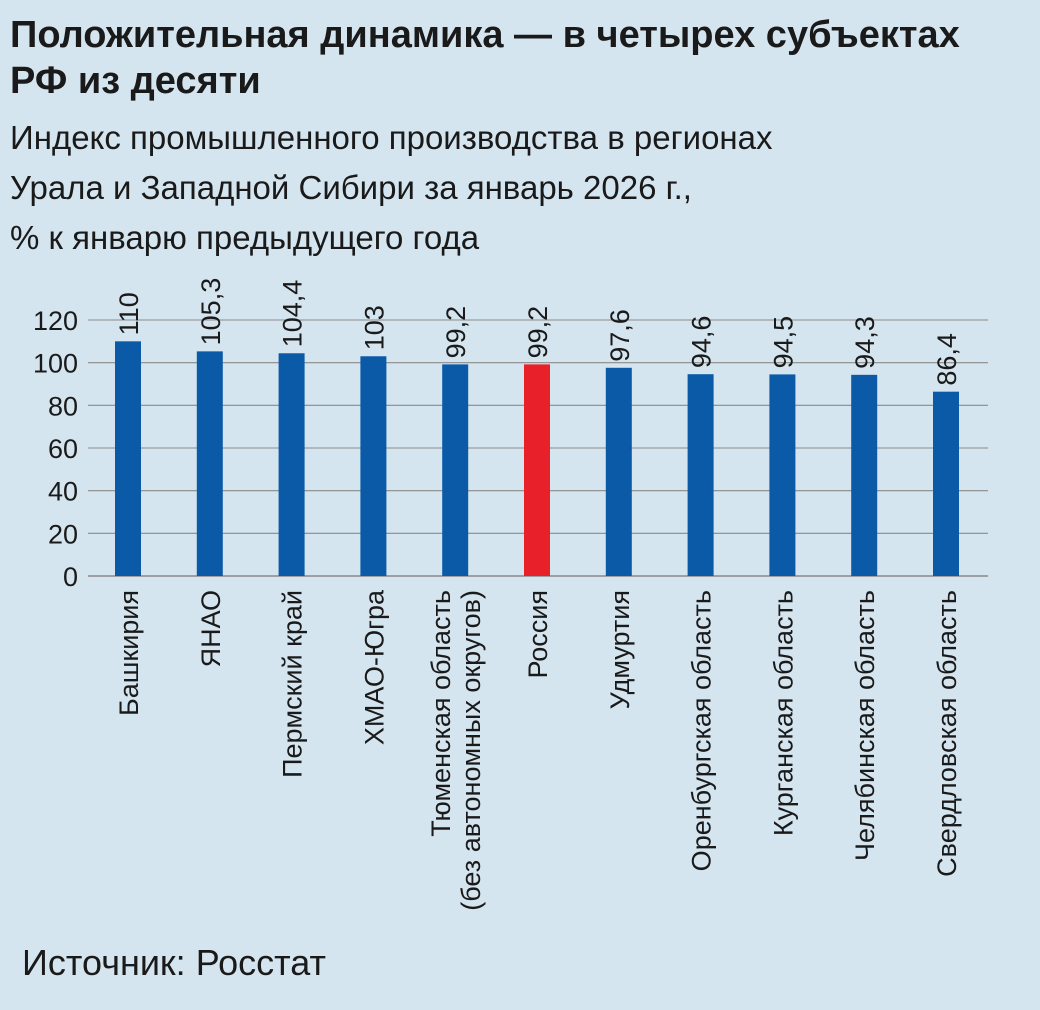 This screenshot has width=1040, height=1010. Describe the element at coordinates (783, 342) in the screenshot. I see `data-label: 94,5` at that location.